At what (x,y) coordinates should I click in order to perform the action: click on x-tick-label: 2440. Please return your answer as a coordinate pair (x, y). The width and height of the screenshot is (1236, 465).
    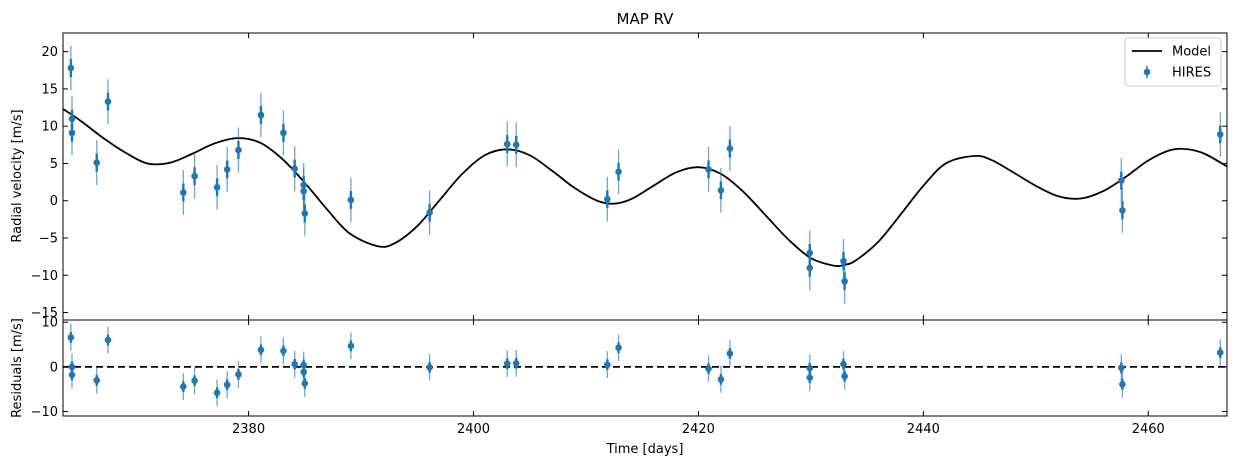
    Looking at the image, I should click on (923, 429).